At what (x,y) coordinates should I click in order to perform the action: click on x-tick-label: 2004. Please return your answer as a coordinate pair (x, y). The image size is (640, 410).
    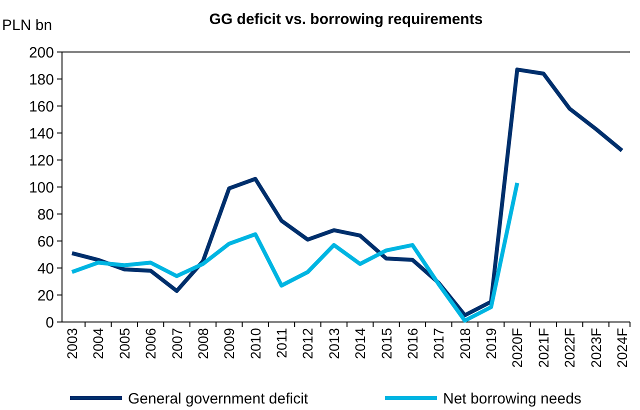
    Looking at the image, I should click on (98, 344).